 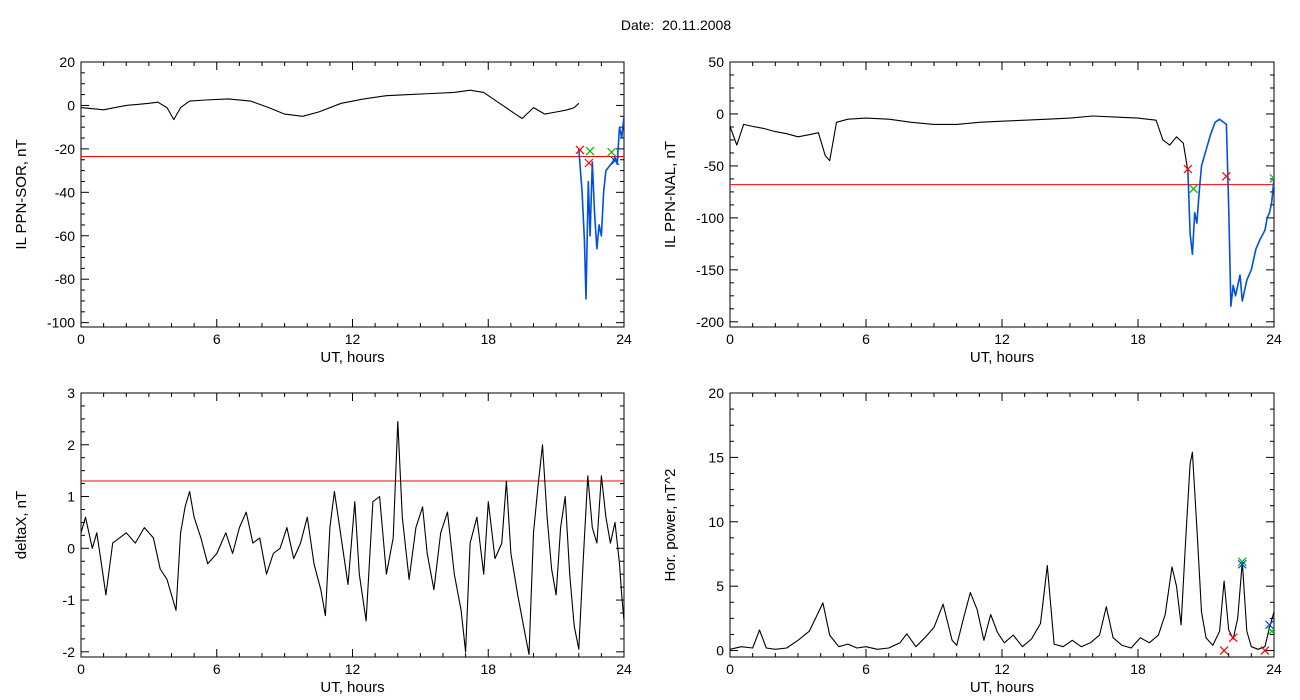 What do you see at coordinates (670, 194) in the screenshot?
I see `y-axis-label: IL PPN-NAL, nT` at bounding box center [670, 194].